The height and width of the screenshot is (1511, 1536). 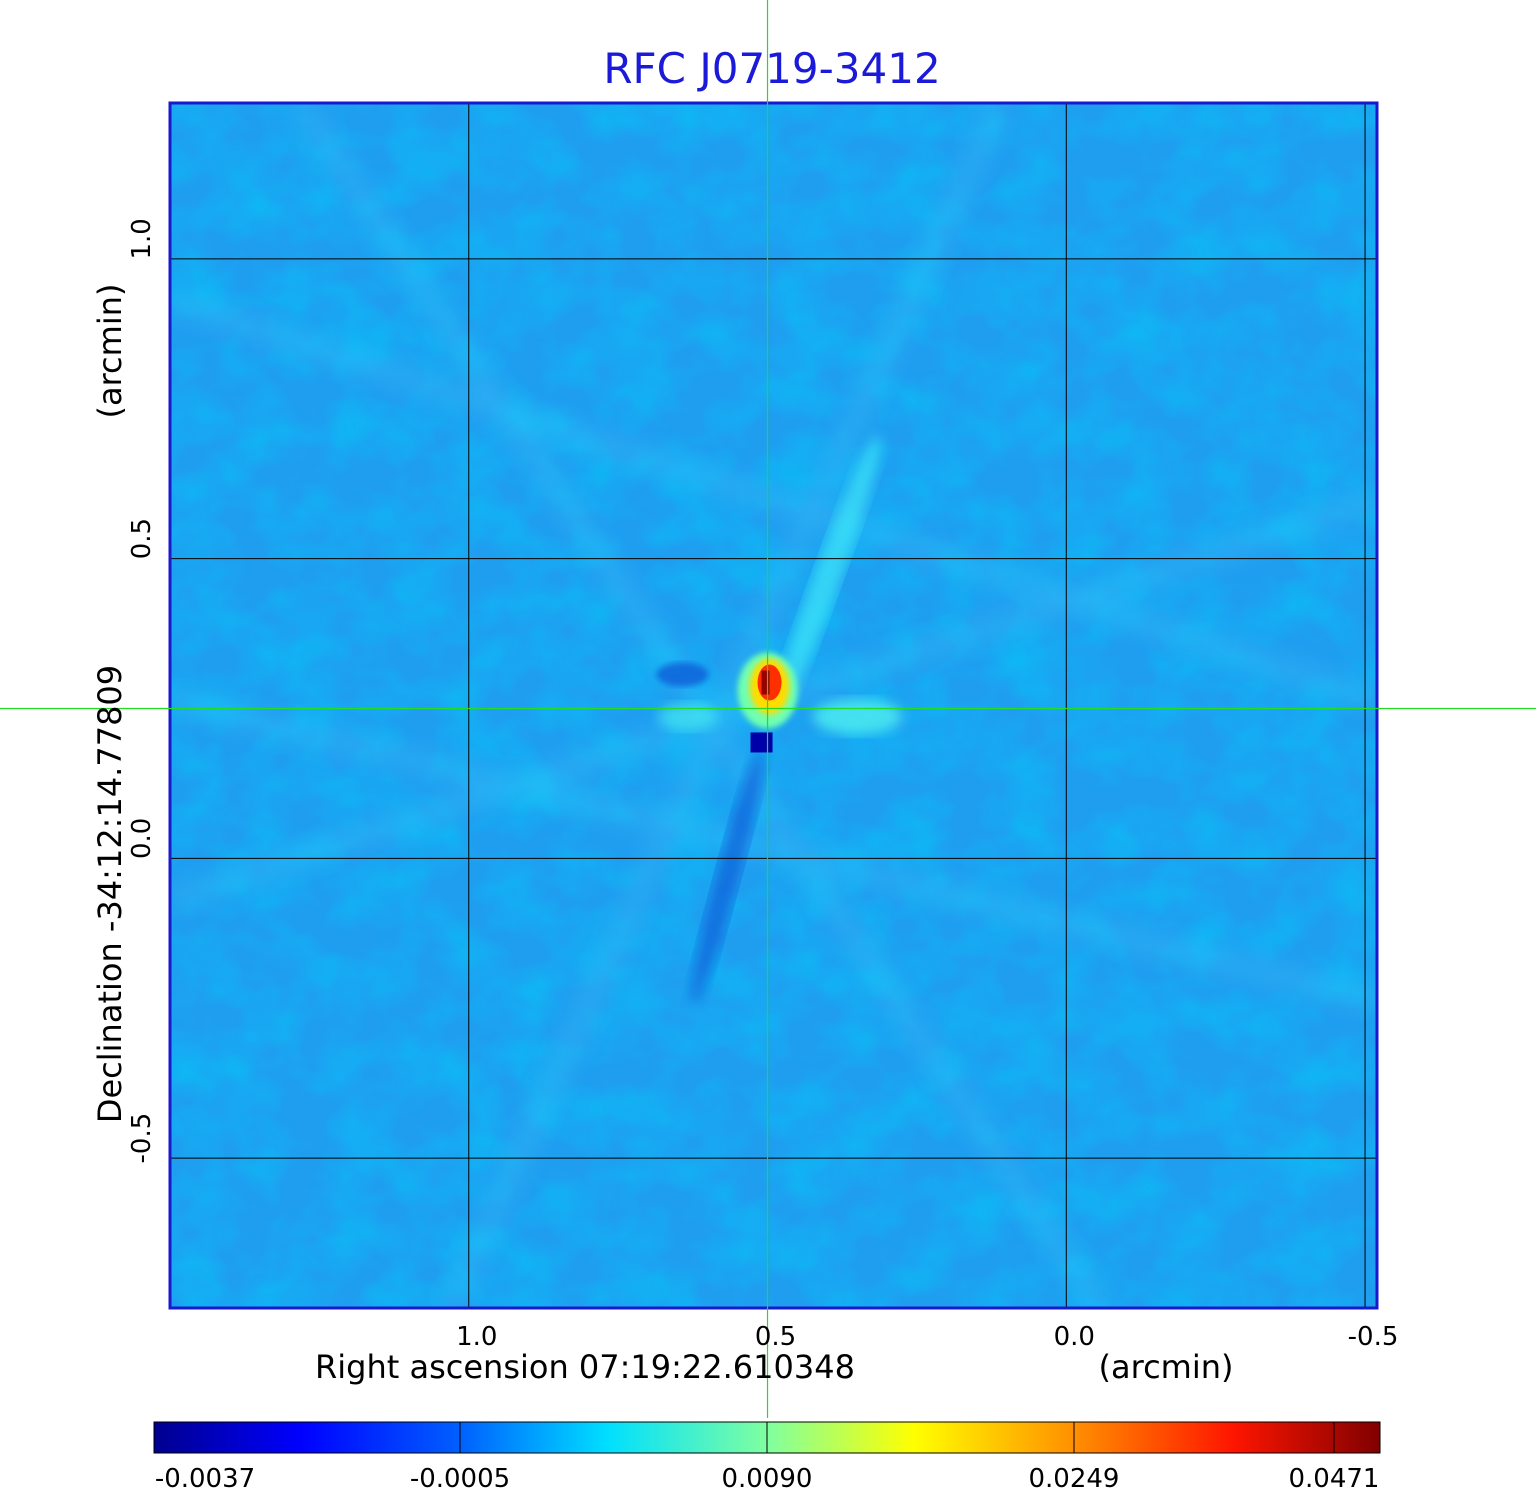 What do you see at coordinates (827, 576) in the screenshot?
I see `jet-feature-north` at bounding box center [827, 576].